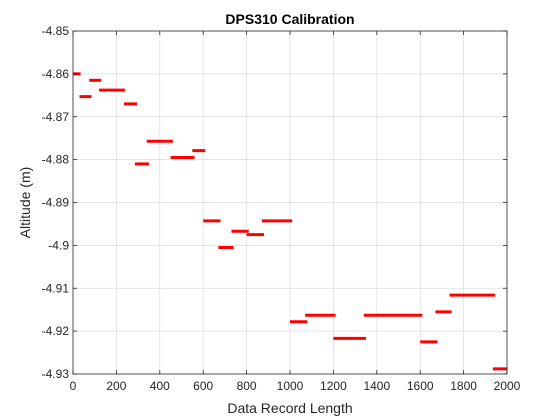 This screenshot has height=420, width=560. What do you see at coordinates (420, 386) in the screenshot?
I see `x-tick-label: 1600` at bounding box center [420, 386].